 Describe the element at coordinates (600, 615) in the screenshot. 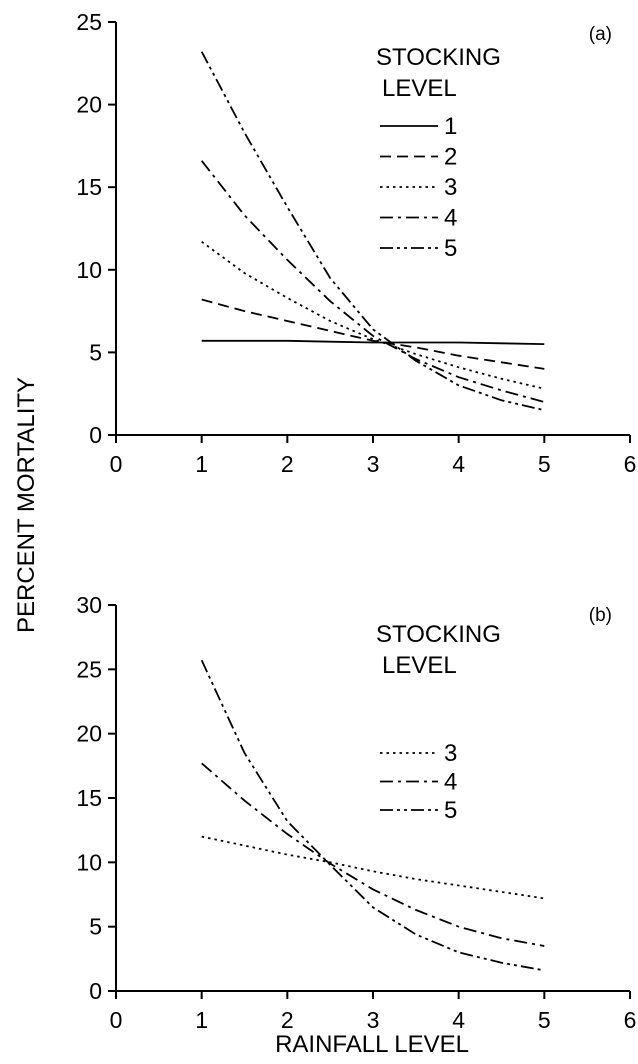

I see `panel-label: (b)` at that location.